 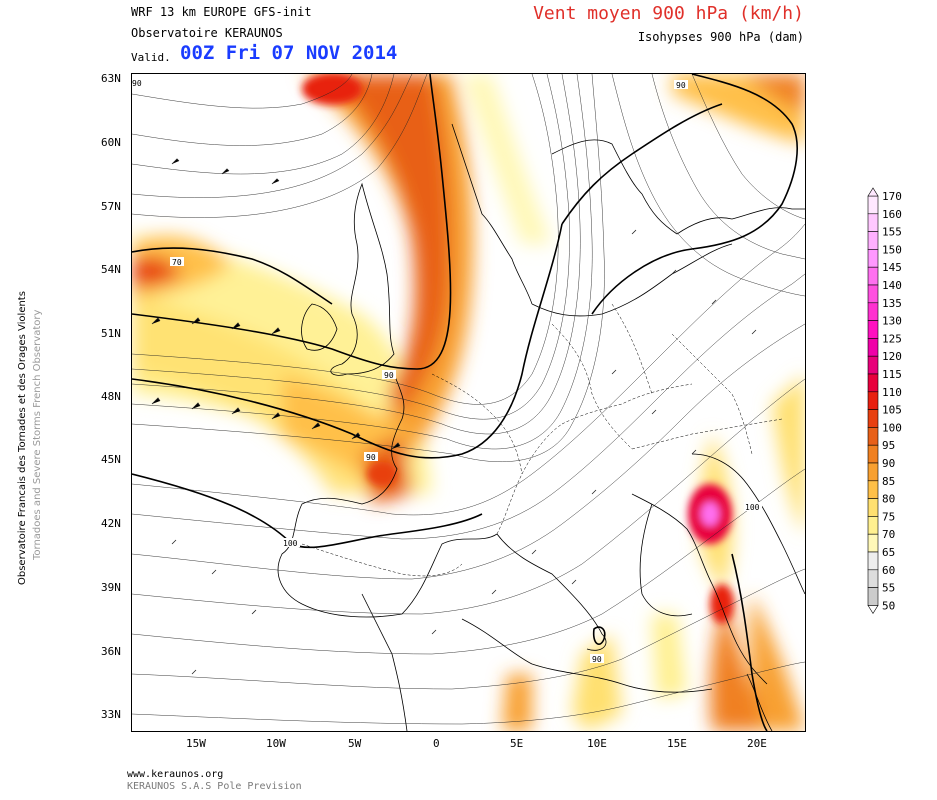 I want to click on legend-label: 130, so click(x=892, y=321).